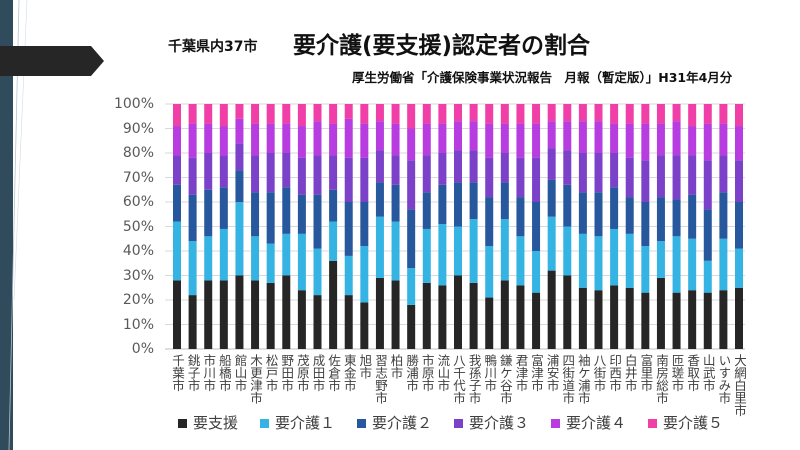  Describe the element at coordinates (177, 373) in the screenshot. I see `x-tick-label: 千葉市` at that location.